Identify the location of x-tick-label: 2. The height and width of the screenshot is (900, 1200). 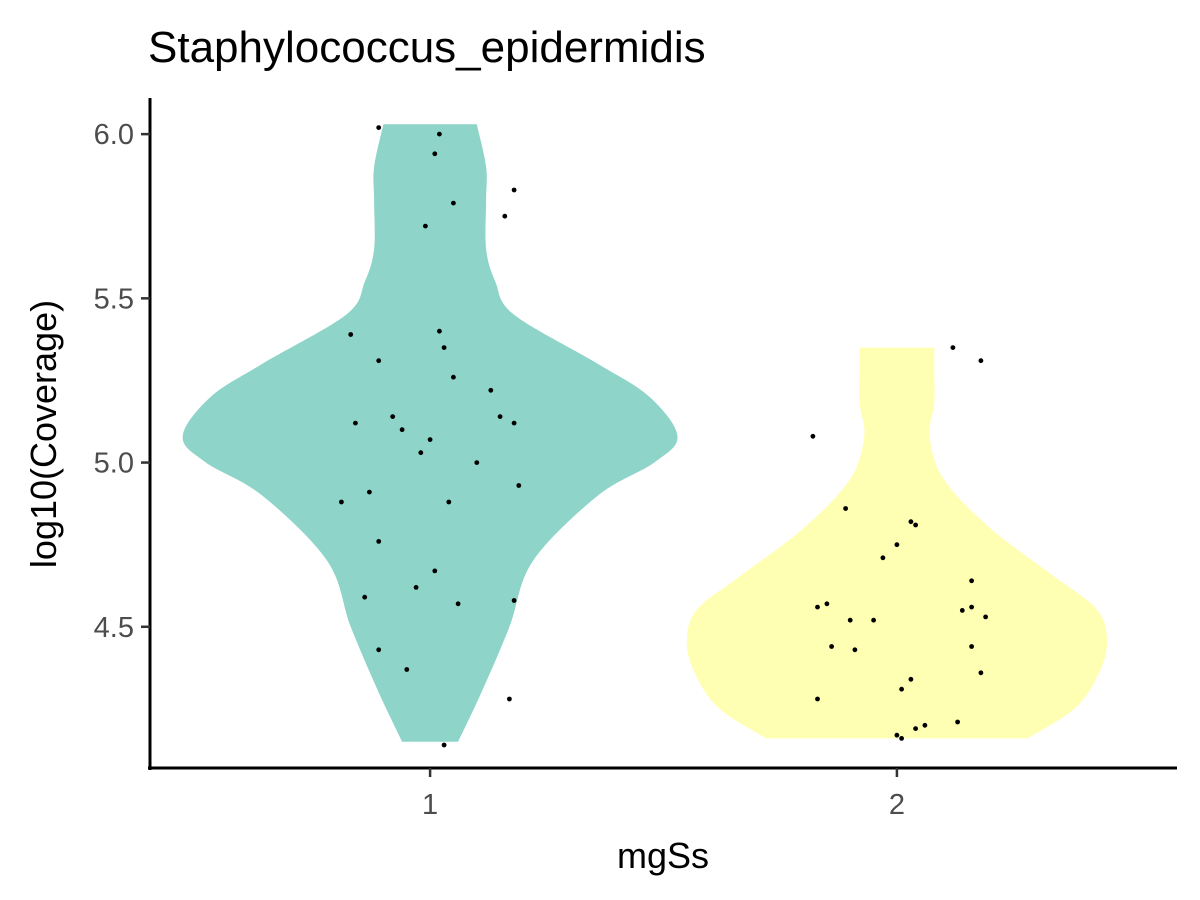
(897, 805).